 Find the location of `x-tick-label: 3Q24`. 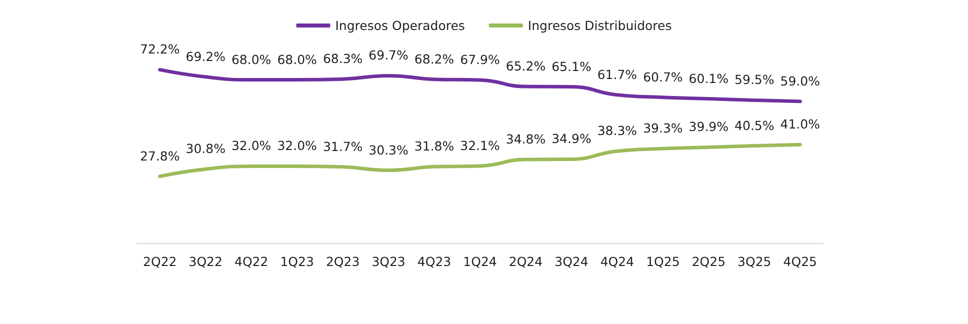

x-tick-label: 3Q24 is located at coordinates (571, 261).